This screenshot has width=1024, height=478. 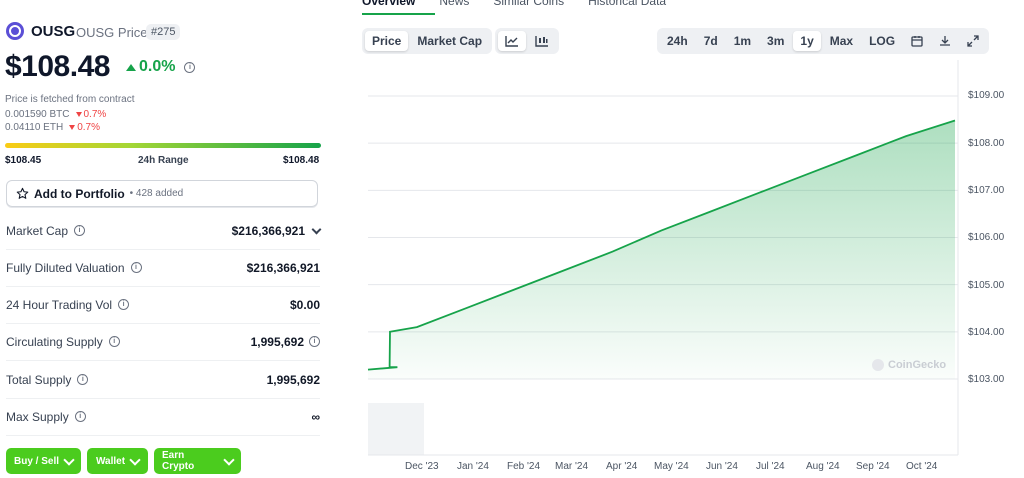 I want to click on earn-crypto-label: Earn Crypto, so click(x=178, y=461).